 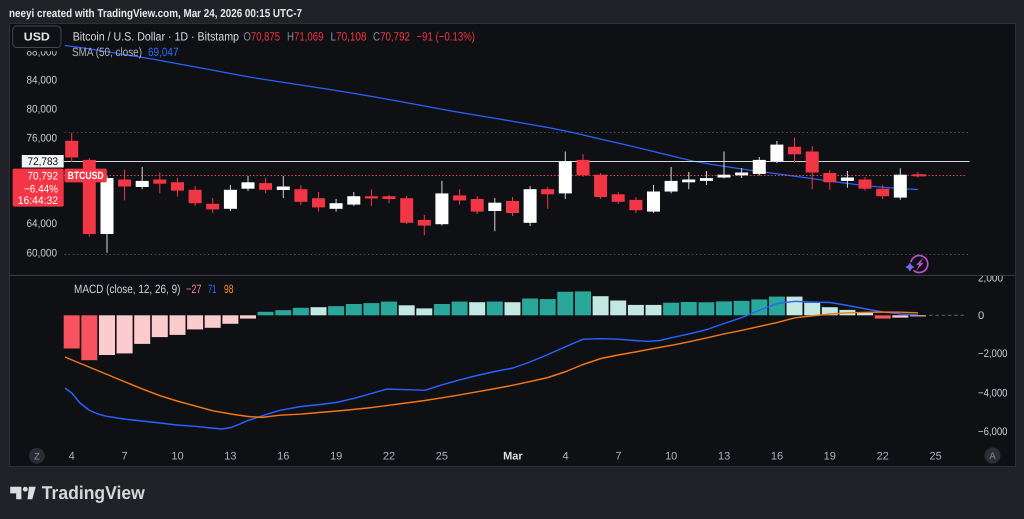 I want to click on svg-text: 98, so click(x=229, y=289).